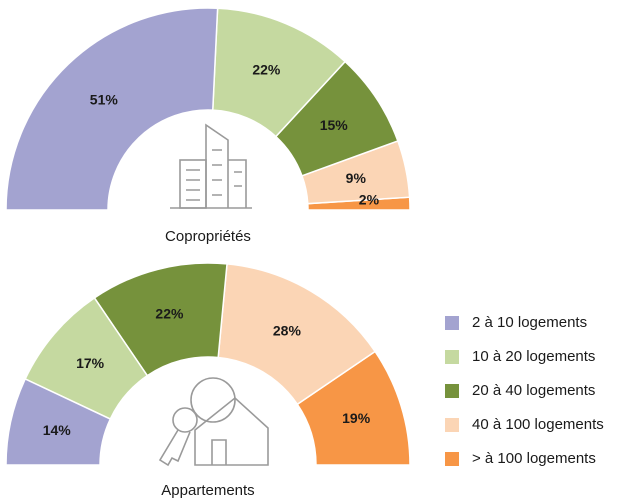 This screenshot has width=638, height=502. What do you see at coordinates (334, 125) in the screenshot?
I see `data-label: 15%` at bounding box center [334, 125].